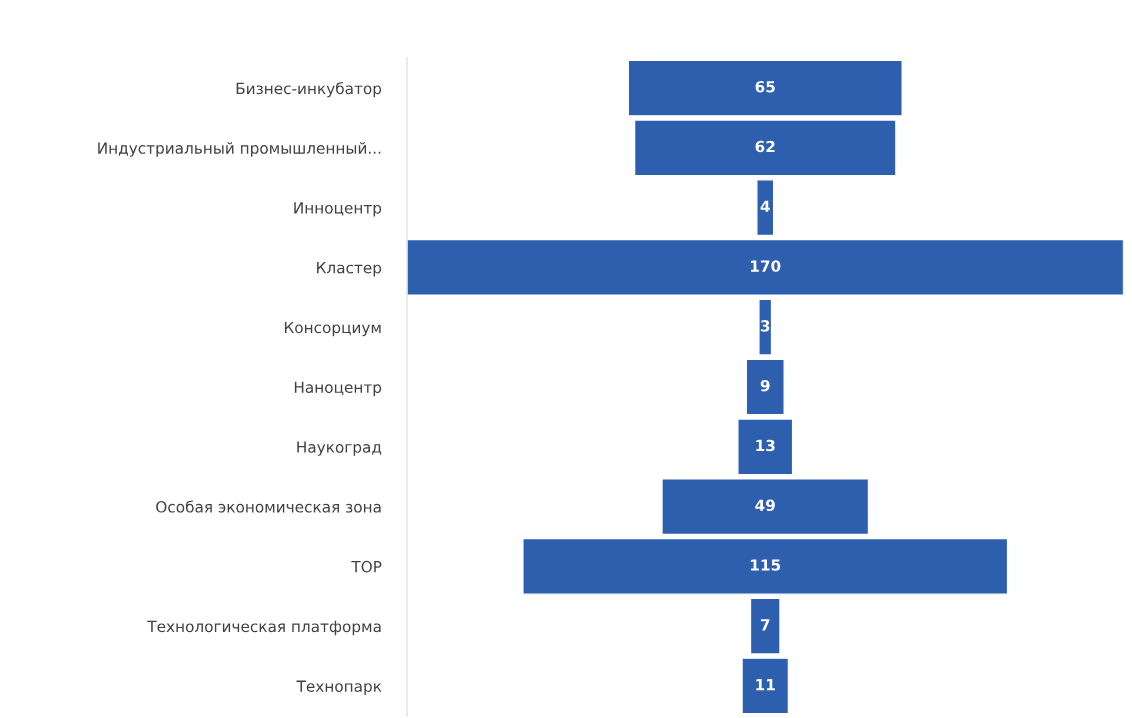 This screenshot has width=1132, height=718. What do you see at coordinates (339, 687) in the screenshot?
I see `category-label: Технопарк` at bounding box center [339, 687].